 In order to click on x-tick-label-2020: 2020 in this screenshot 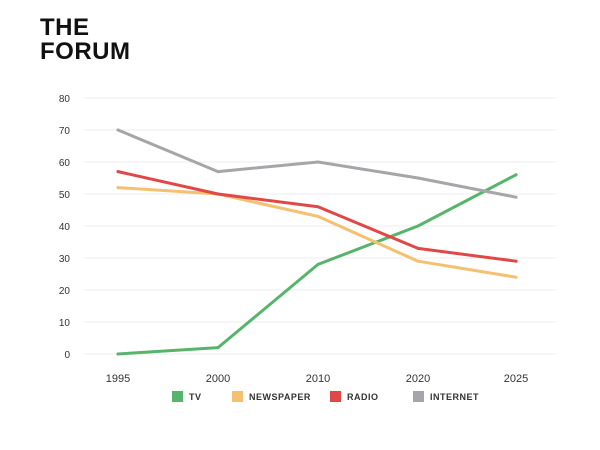, I will do `click(418, 379)`.